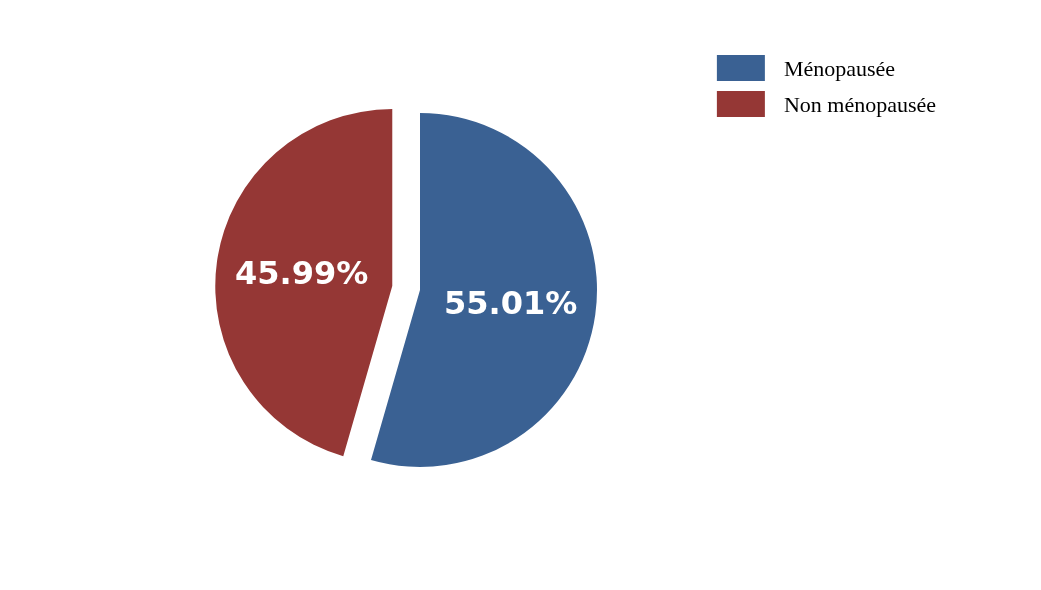 The height and width of the screenshot is (590, 1041). What do you see at coordinates (302, 273) in the screenshot?
I see `data-label: 45.99%` at bounding box center [302, 273].